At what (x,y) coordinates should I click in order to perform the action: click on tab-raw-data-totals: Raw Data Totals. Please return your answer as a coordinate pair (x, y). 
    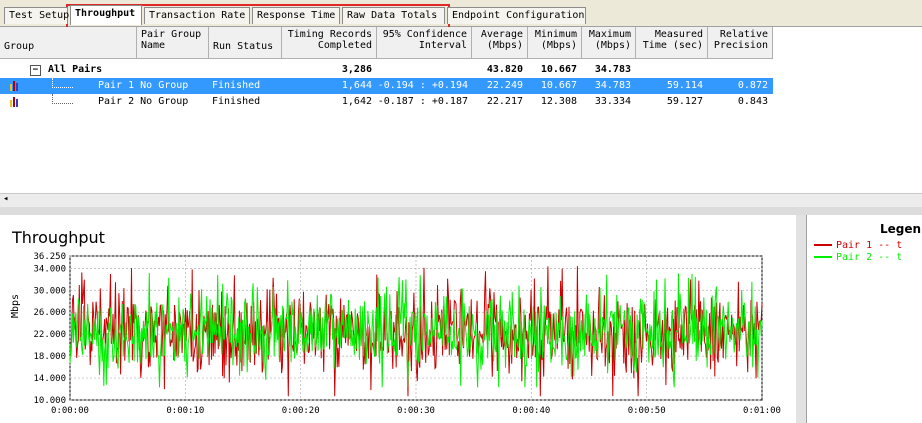
    Looking at the image, I should click on (393, 15).